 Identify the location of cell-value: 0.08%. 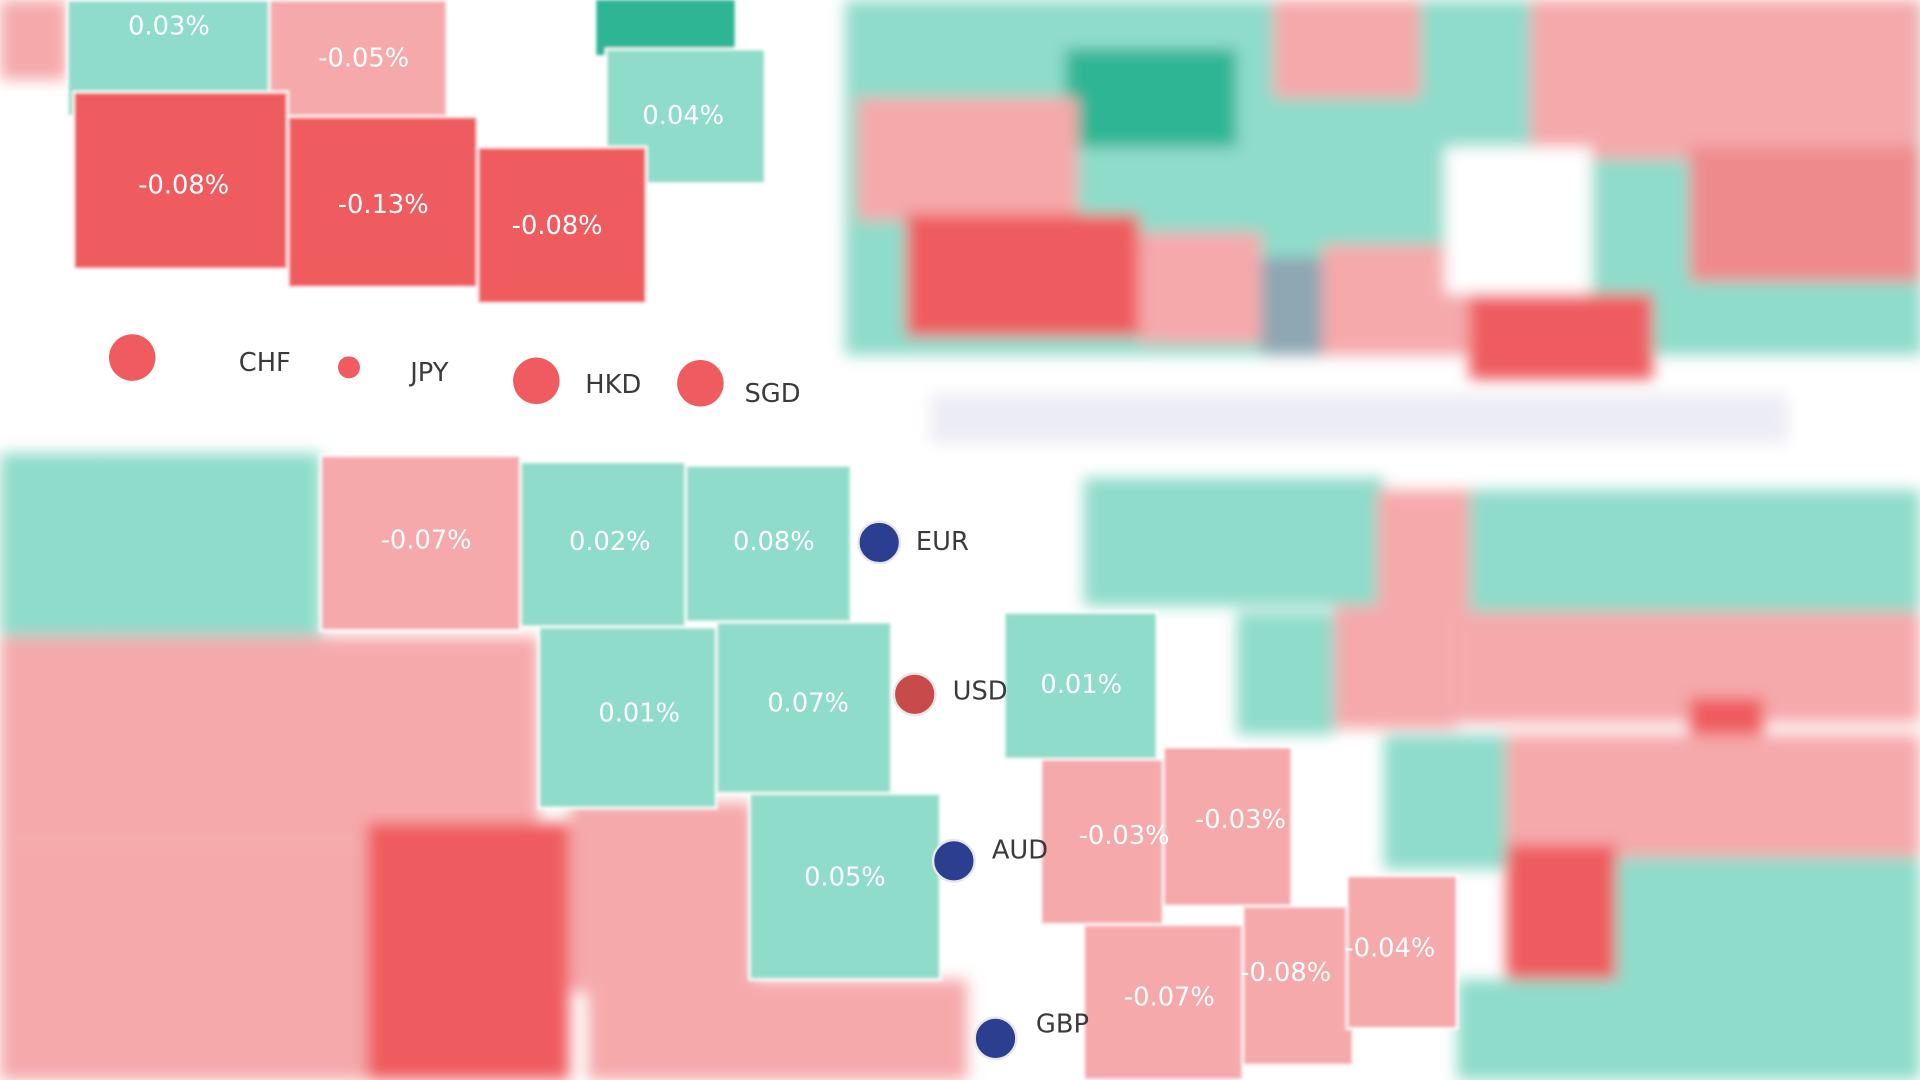
(774, 542).